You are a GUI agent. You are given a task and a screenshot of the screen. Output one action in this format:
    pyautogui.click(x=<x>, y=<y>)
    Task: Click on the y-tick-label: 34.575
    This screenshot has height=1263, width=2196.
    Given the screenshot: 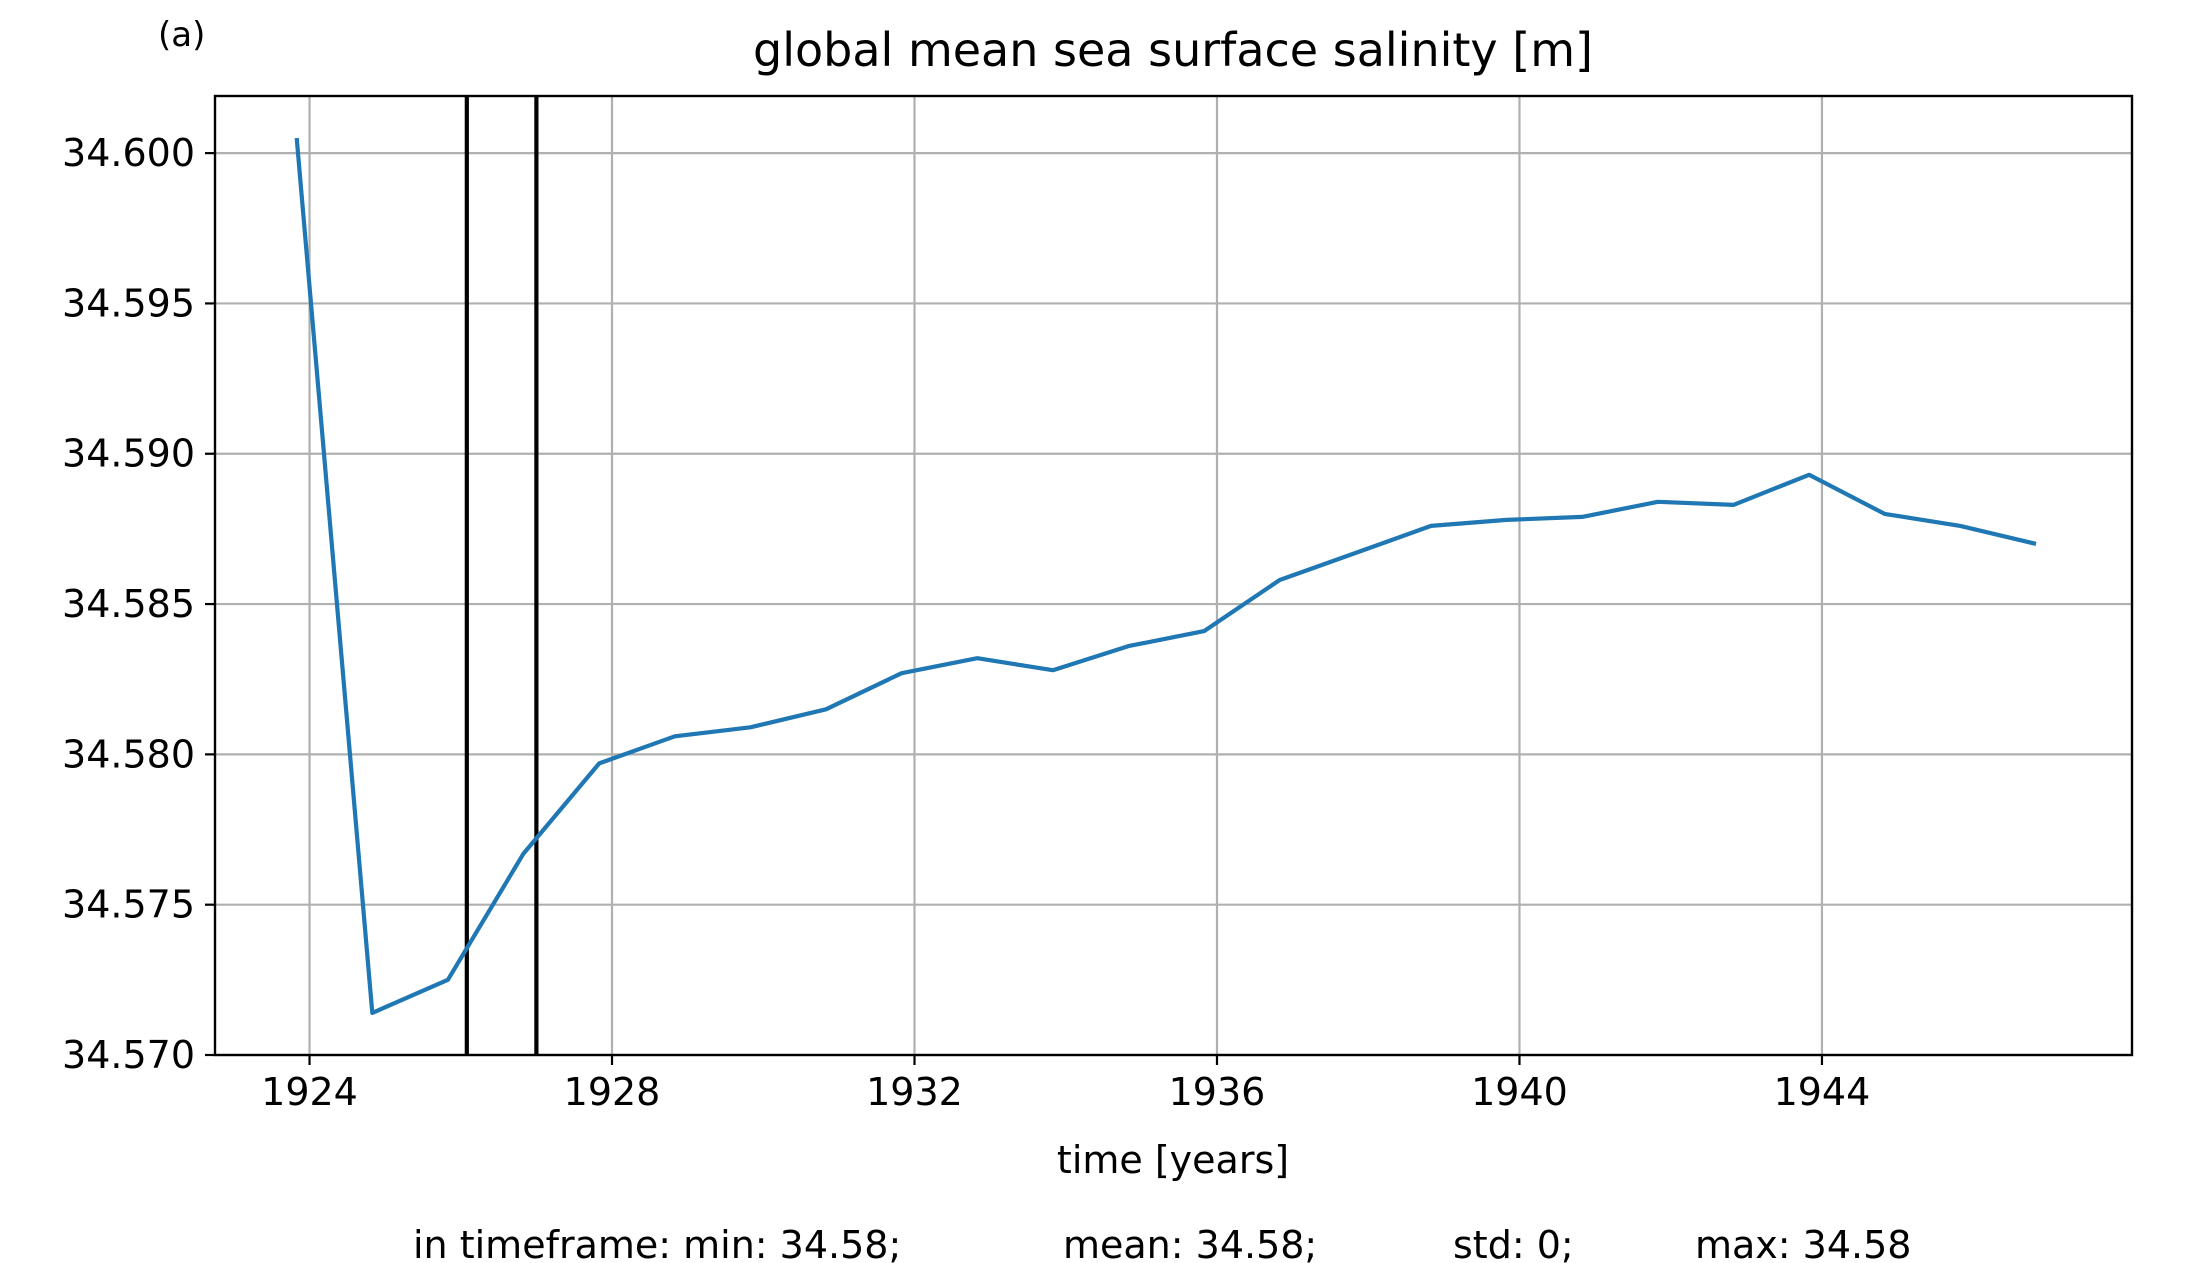 What is the action you would take?
    pyautogui.click(x=128, y=905)
    